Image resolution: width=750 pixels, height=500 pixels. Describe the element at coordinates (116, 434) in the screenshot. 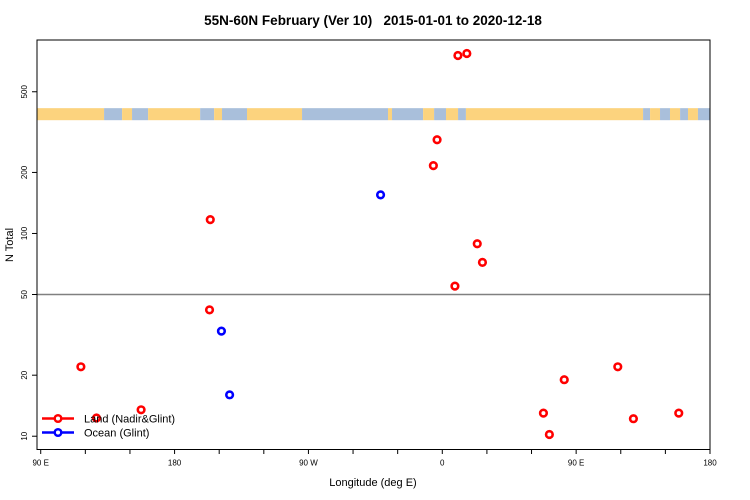

I see `legend-label-ocean: Ocean (Glint)` at that location.